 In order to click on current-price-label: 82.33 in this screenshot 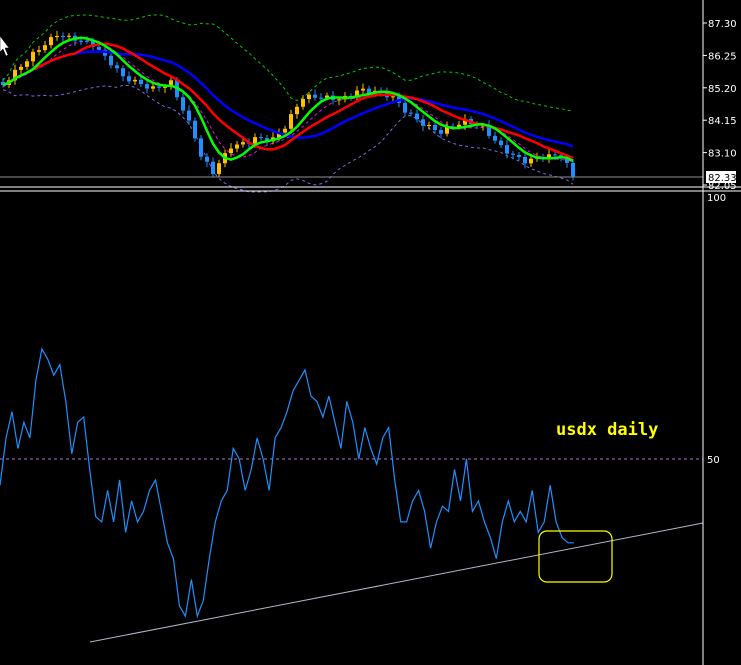, I will do `click(722, 178)`.